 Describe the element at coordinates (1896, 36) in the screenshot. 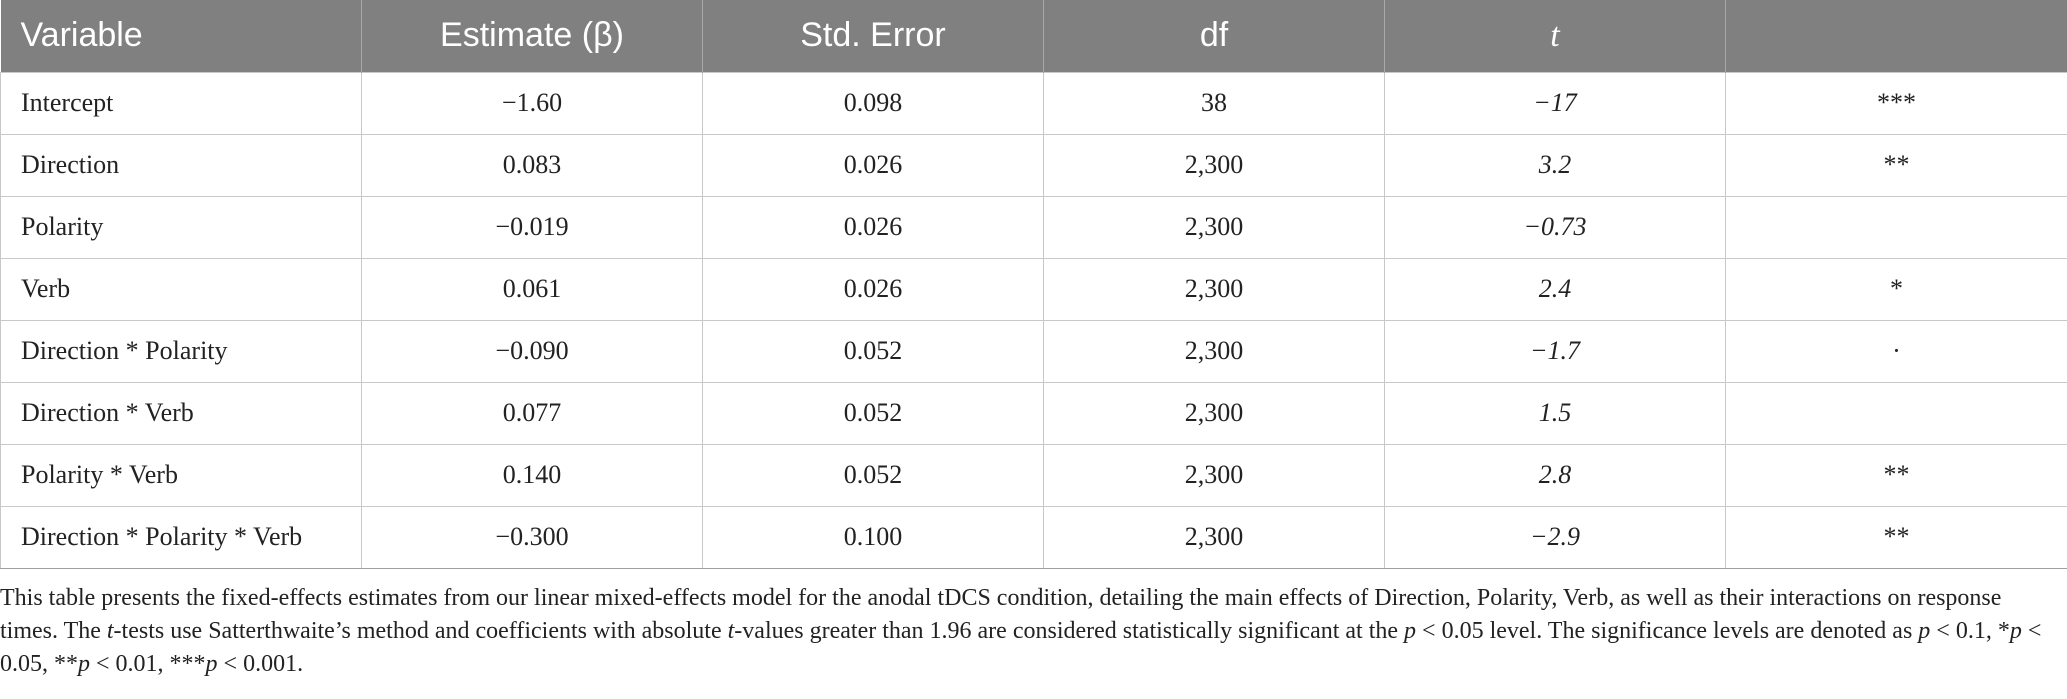

I see `header-significance` at that location.